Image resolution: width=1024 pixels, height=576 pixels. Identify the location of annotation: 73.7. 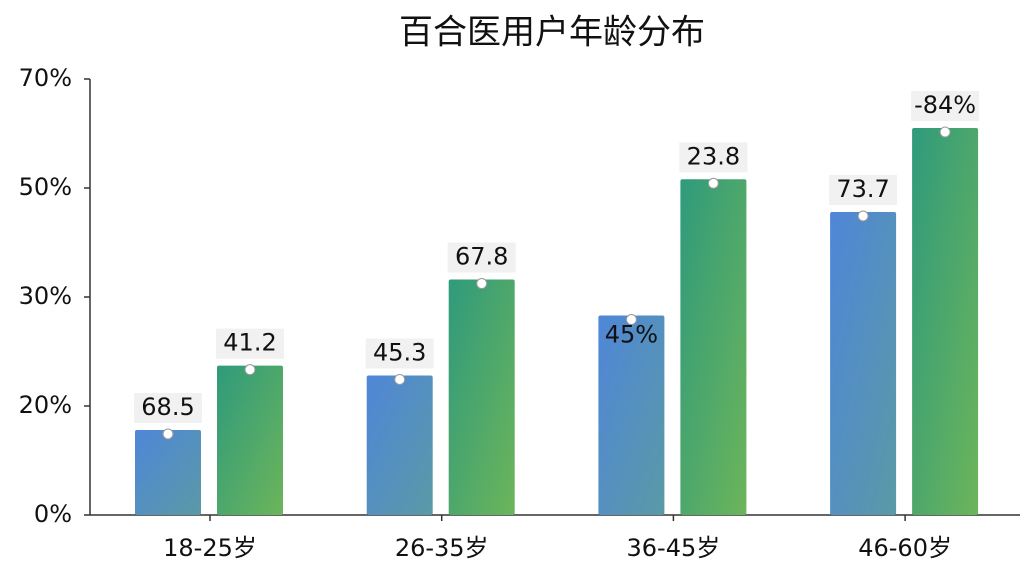
(862, 189).